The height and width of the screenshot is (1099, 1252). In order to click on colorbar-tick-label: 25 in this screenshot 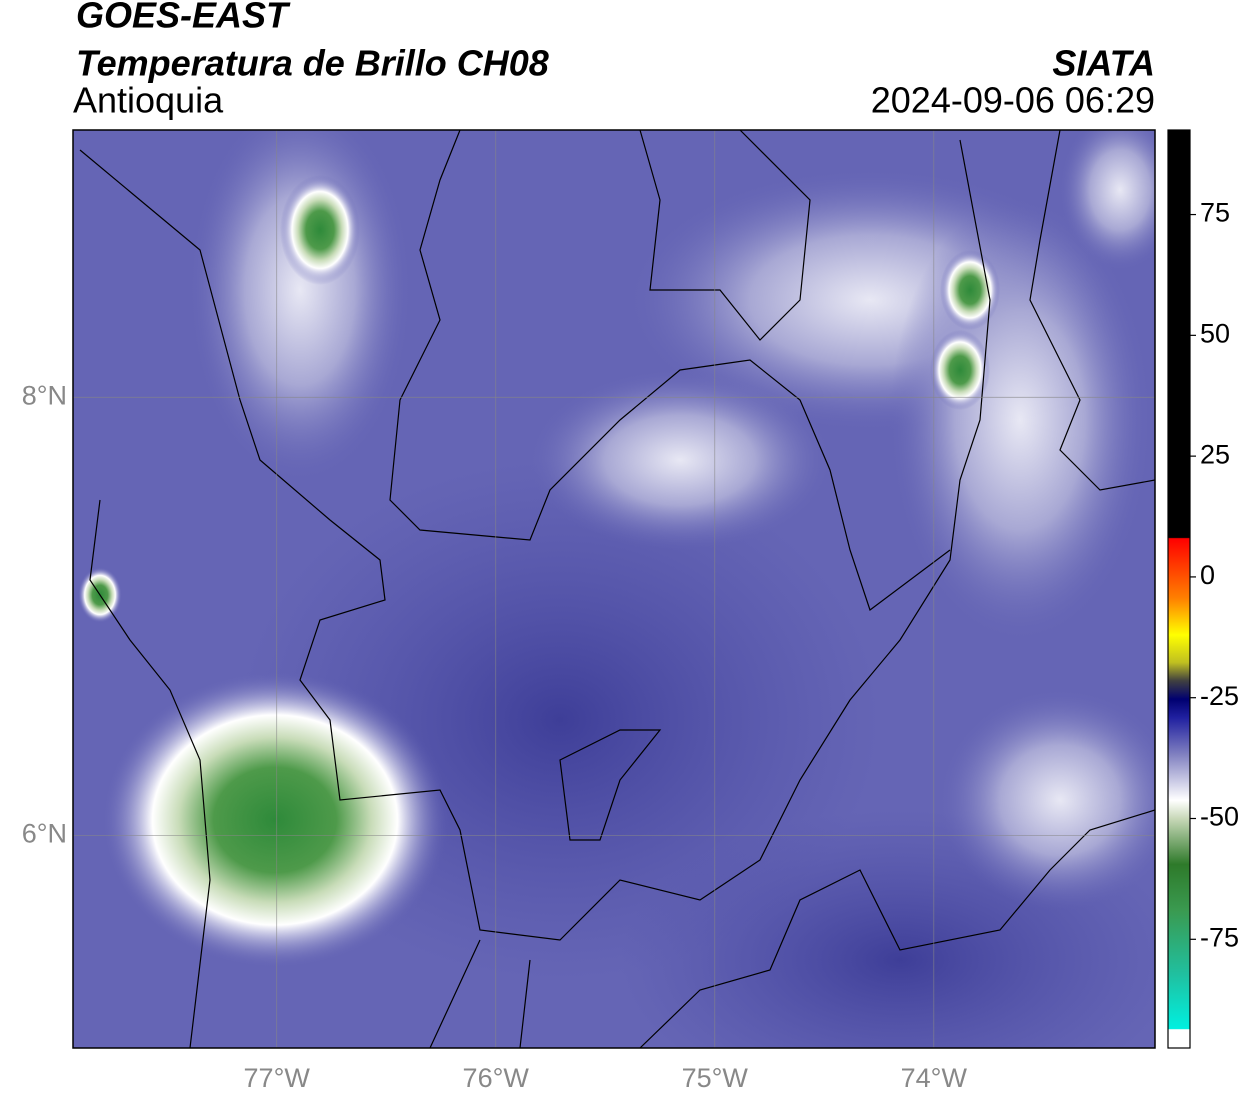, I will do `click(1215, 454)`.